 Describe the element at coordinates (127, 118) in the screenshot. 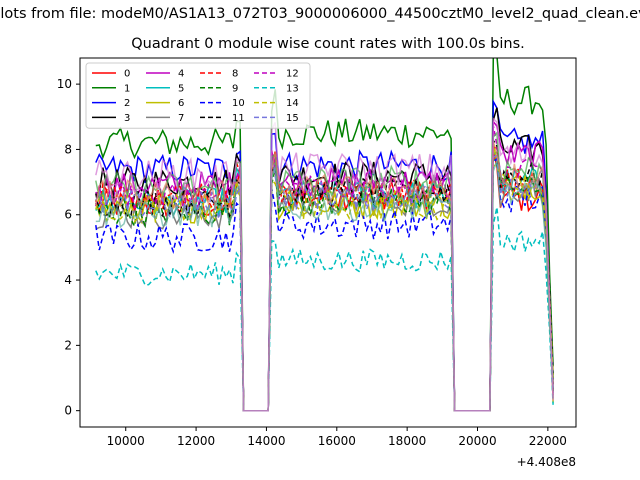

I see `legend-label-3: 3` at that location.